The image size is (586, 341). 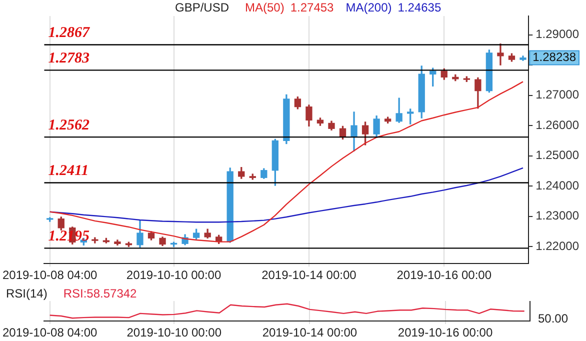 What do you see at coordinates (264, 7) in the screenshot?
I see `text: MA(50)` at bounding box center [264, 7].